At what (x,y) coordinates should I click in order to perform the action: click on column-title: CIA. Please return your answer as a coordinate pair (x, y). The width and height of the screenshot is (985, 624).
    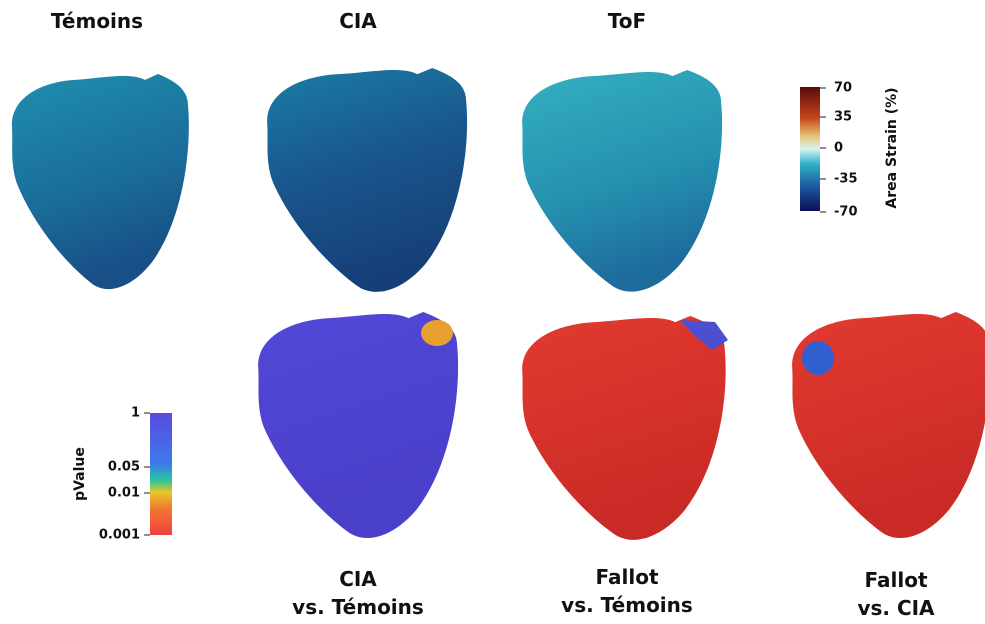
    Looking at the image, I should click on (358, 21).